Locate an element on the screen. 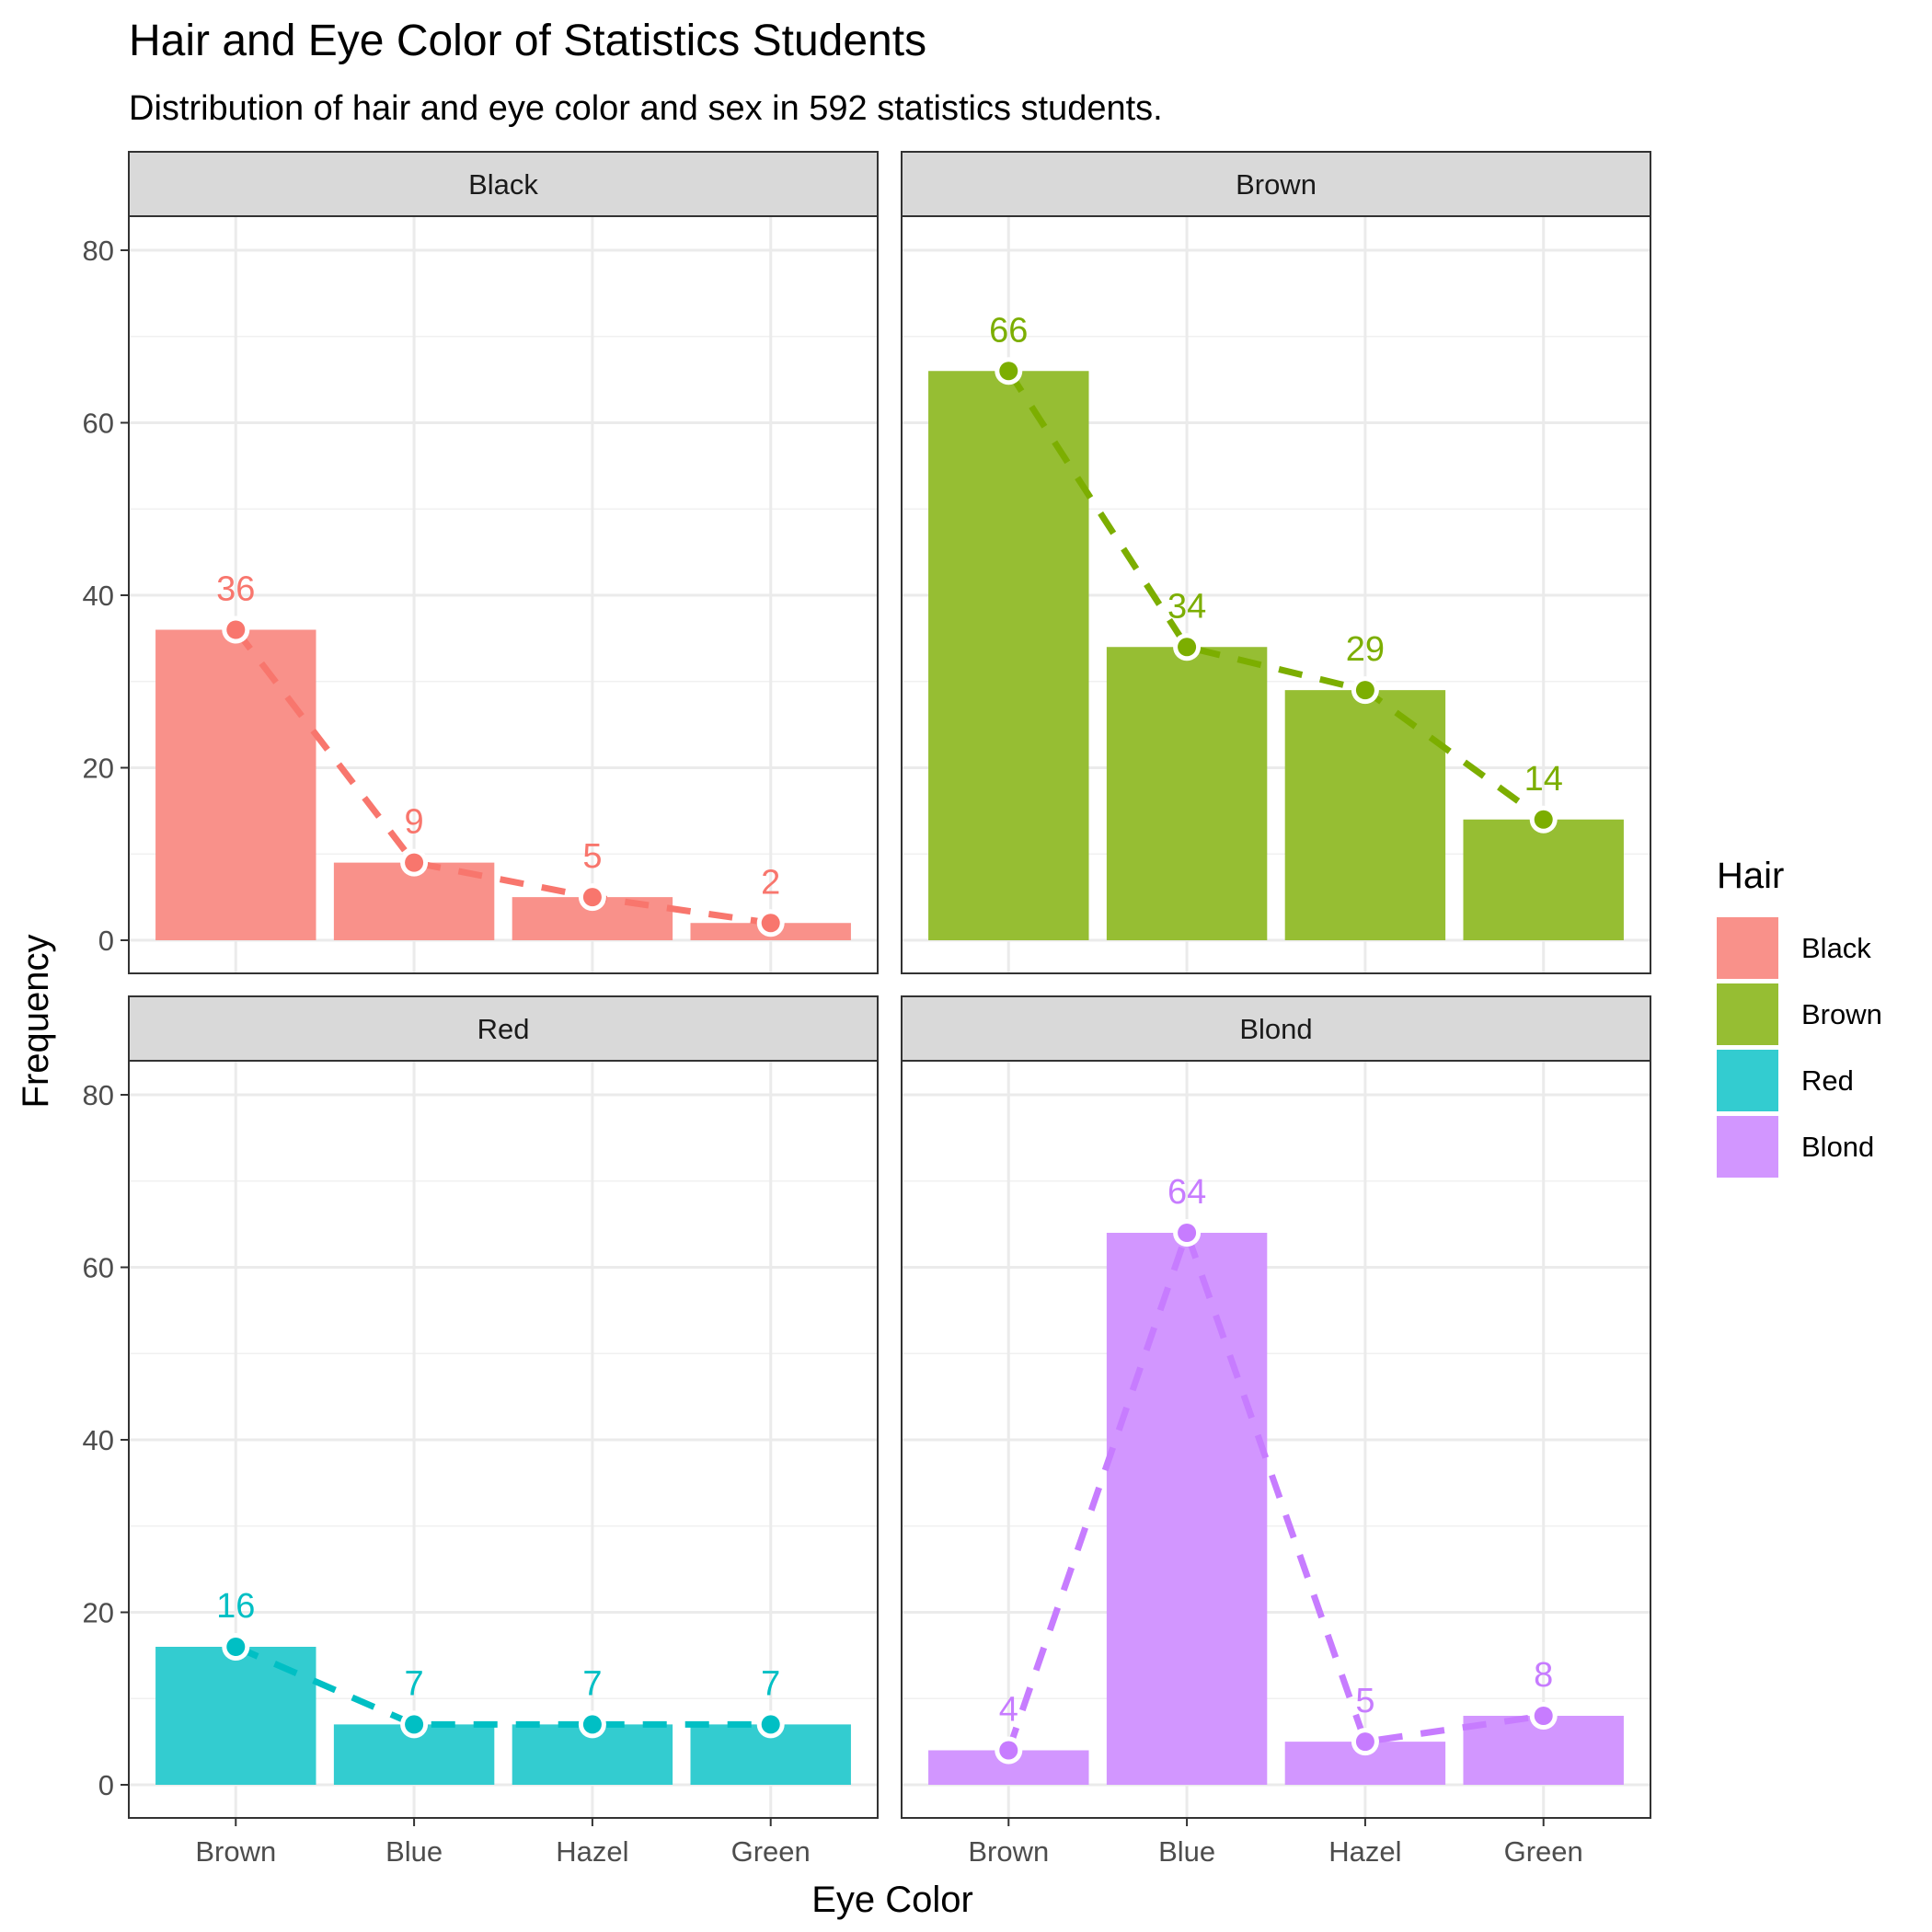  legend-key-red is located at coordinates (1747, 1080).